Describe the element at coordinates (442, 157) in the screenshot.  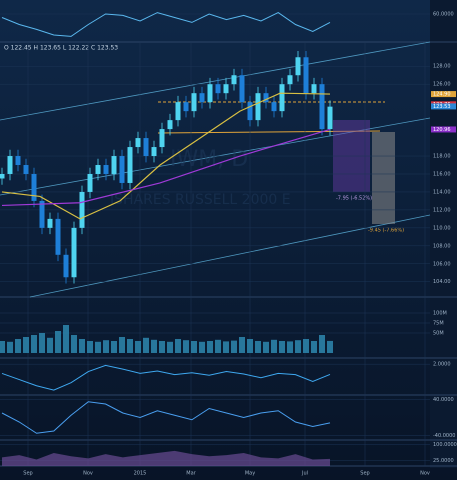
I see `y-tick-label: 118.00` at that location.